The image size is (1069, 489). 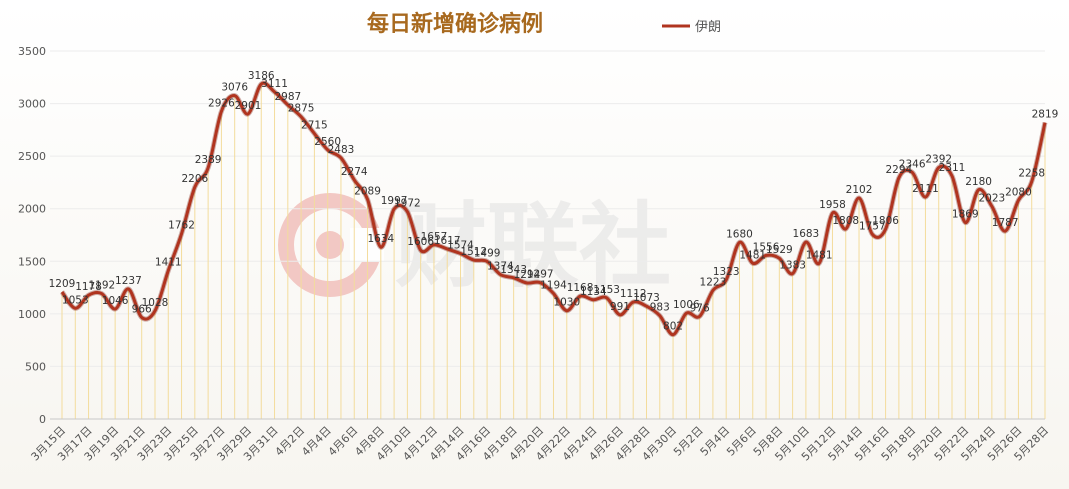 I want to click on data-label: 3076, so click(x=234, y=88).